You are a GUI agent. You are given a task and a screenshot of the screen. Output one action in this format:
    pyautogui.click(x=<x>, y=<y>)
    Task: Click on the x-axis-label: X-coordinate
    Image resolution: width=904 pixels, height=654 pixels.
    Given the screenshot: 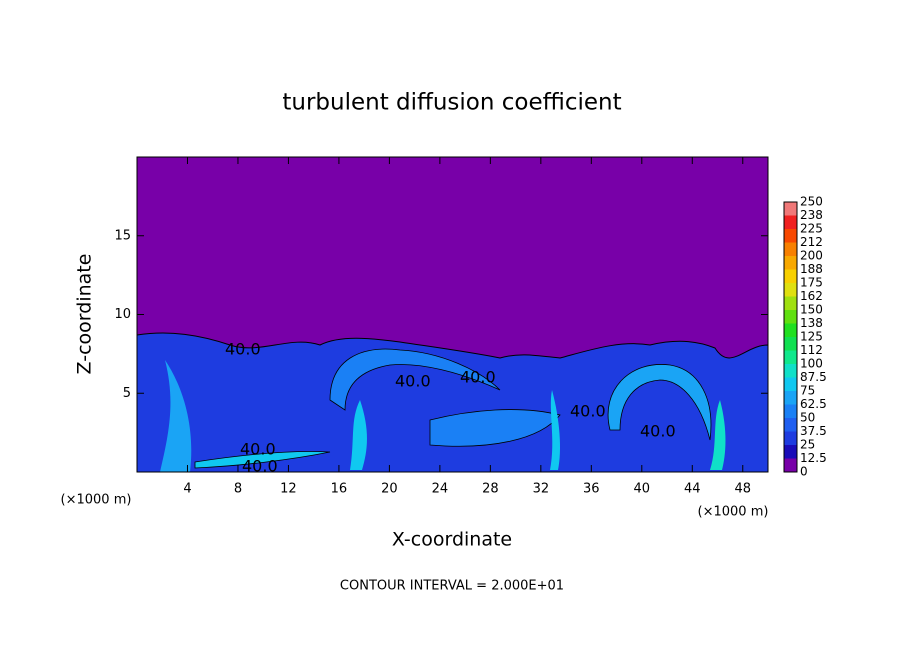 What is the action you would take?
    pyautogui.click(x=452, y=540)
    